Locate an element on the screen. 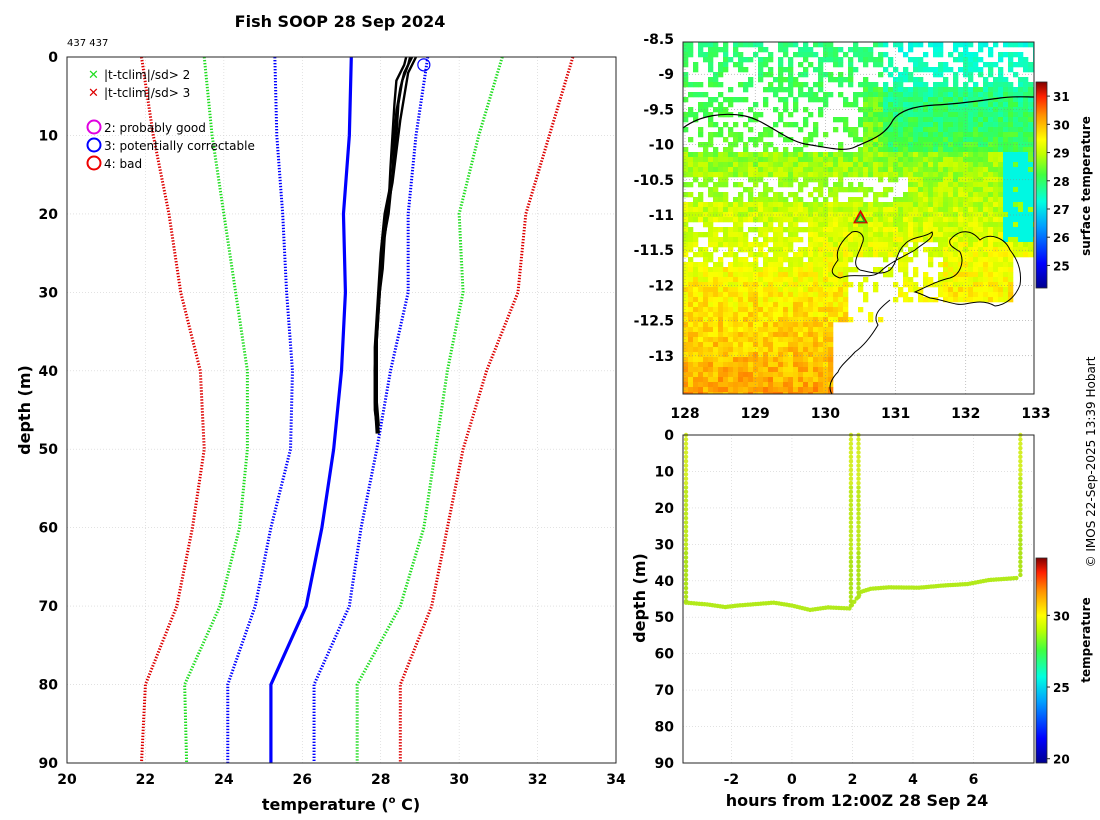 The height and width of the screenshot is (820, 1100). y-tick-label: 60 is located at coordinates (49, 529).